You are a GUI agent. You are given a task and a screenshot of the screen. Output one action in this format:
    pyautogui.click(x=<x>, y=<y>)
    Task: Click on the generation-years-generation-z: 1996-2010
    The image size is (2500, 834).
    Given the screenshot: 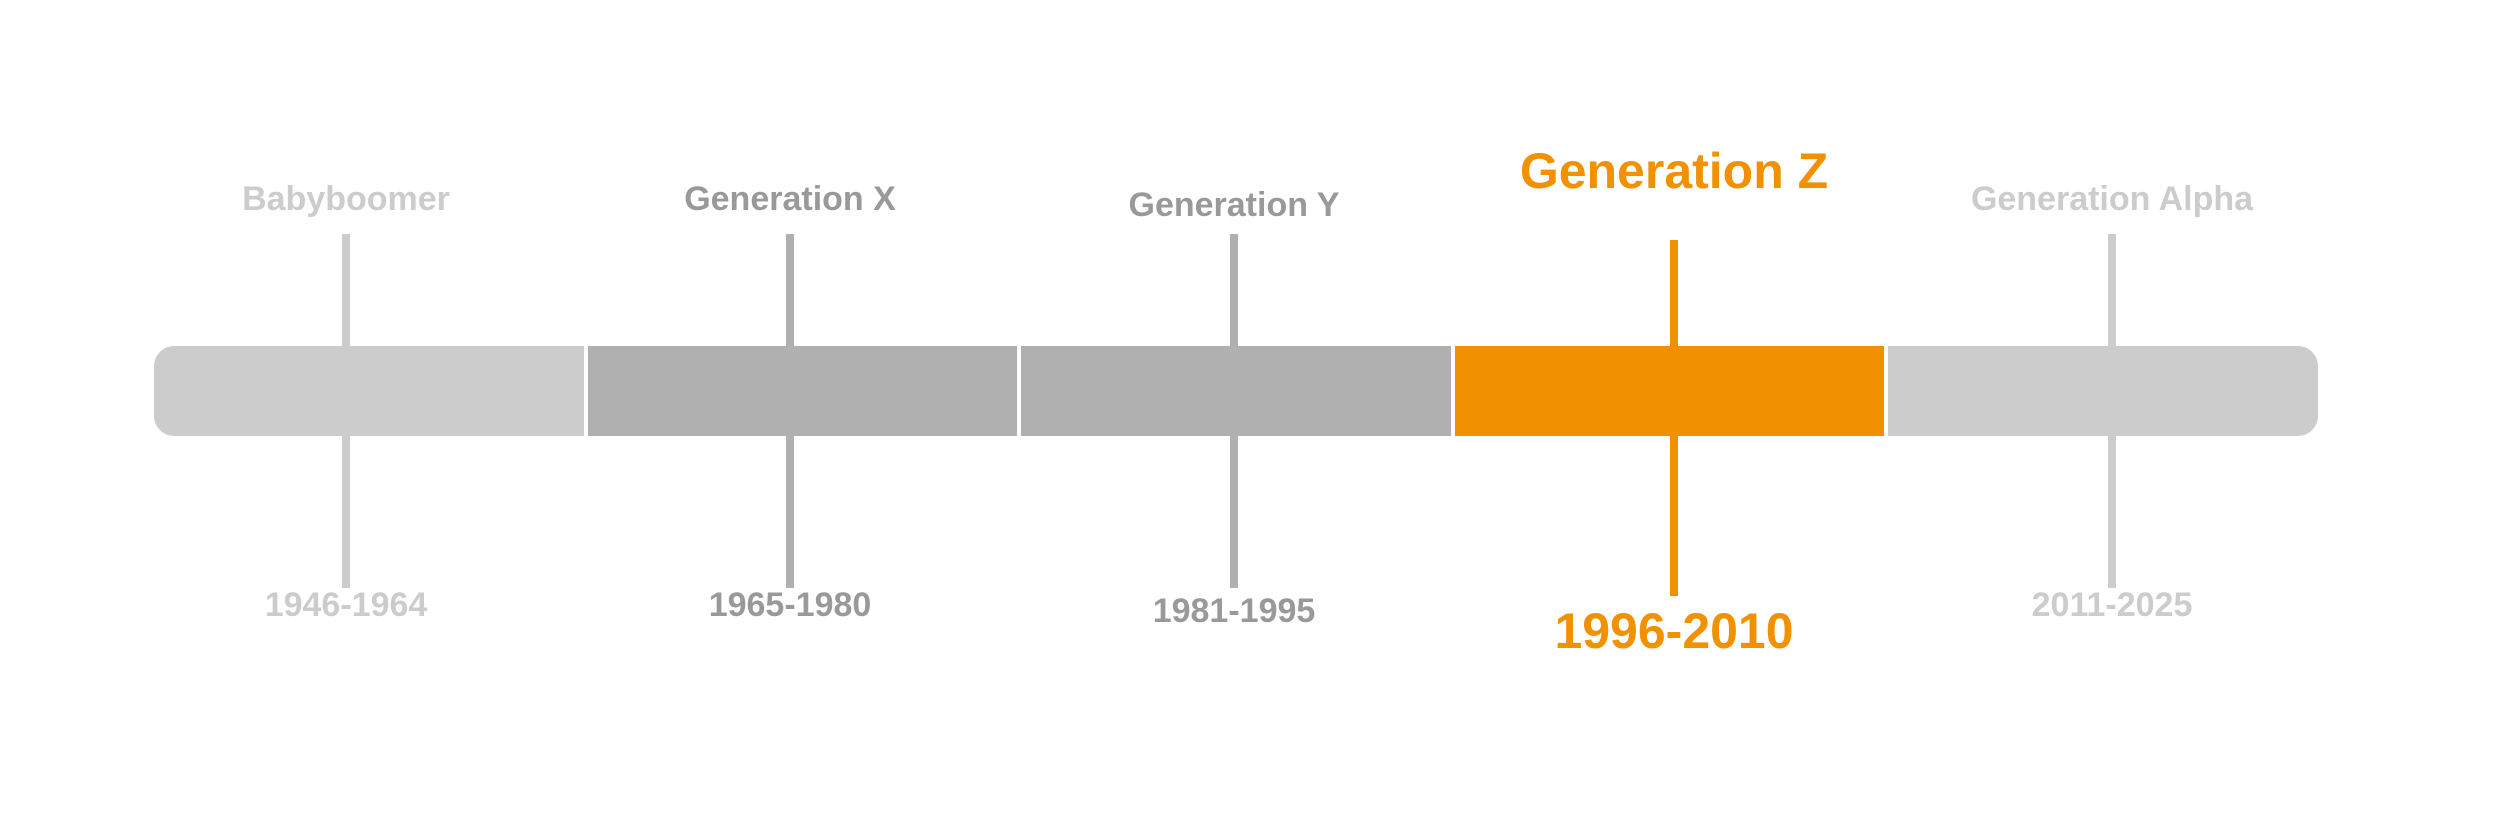 What is the action you would take?
    pyautogui.click(x=1674, y=631)
    